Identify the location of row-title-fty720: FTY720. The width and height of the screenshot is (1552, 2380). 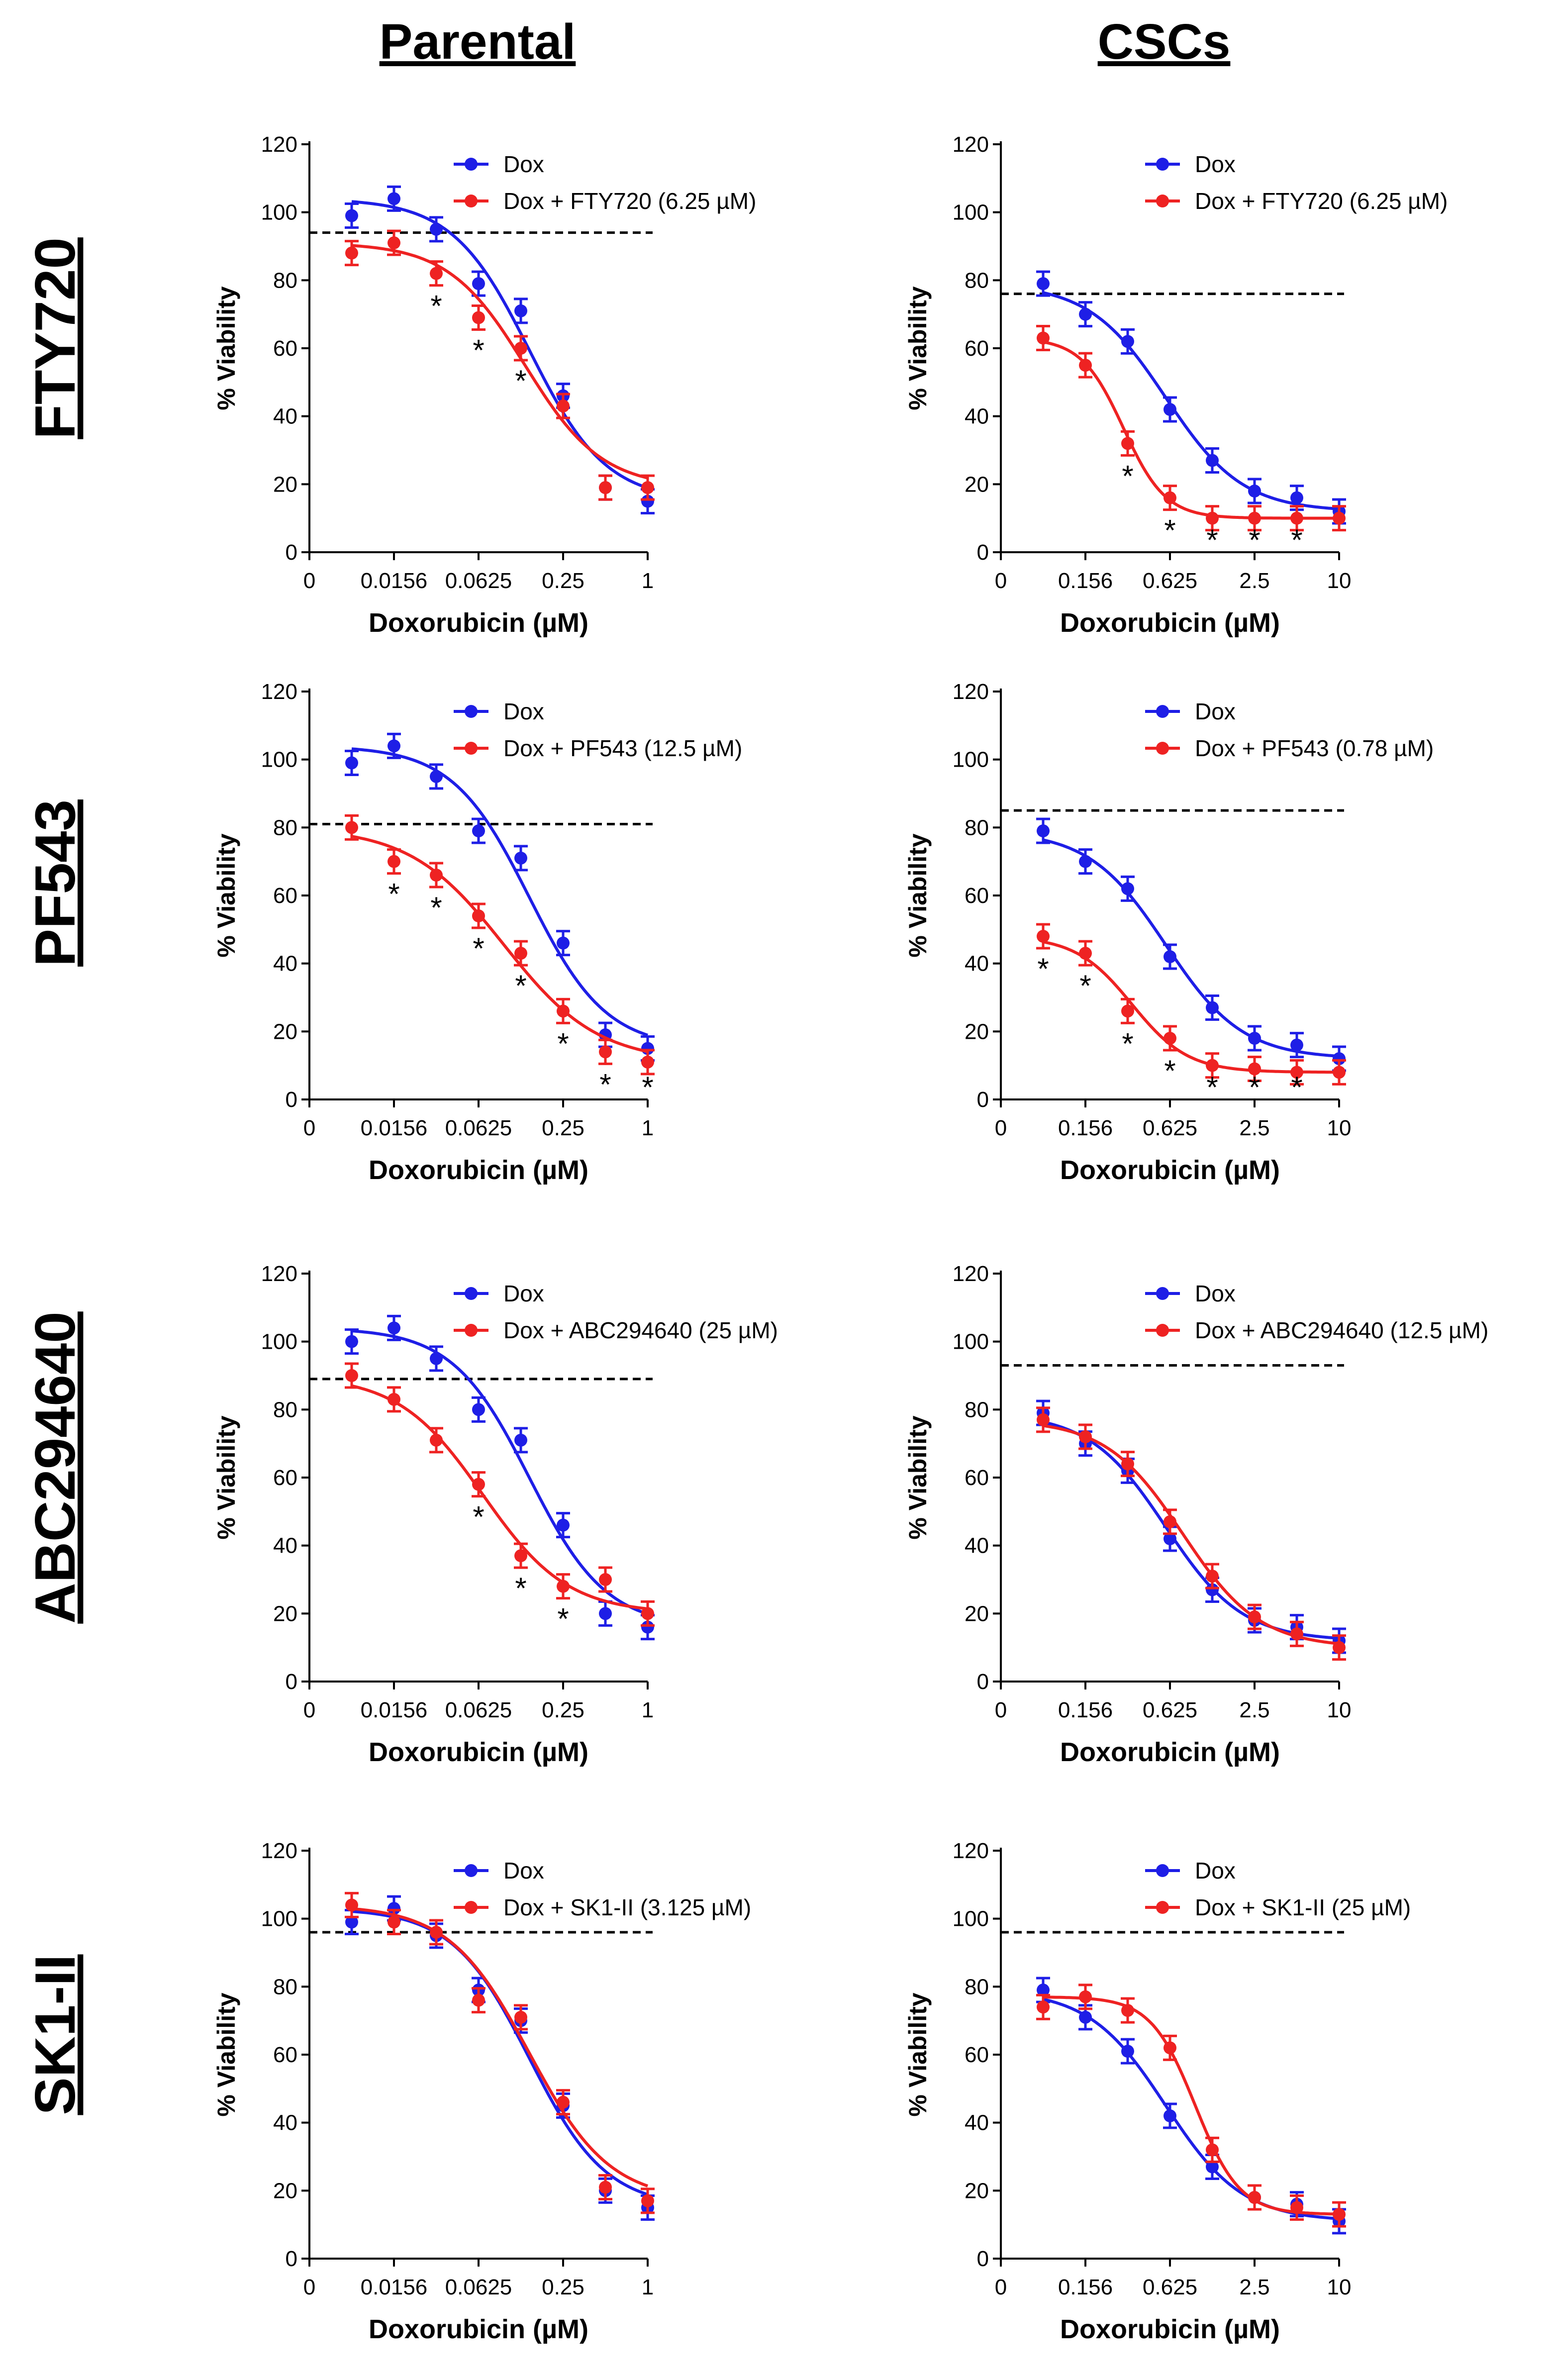
(55, 338).